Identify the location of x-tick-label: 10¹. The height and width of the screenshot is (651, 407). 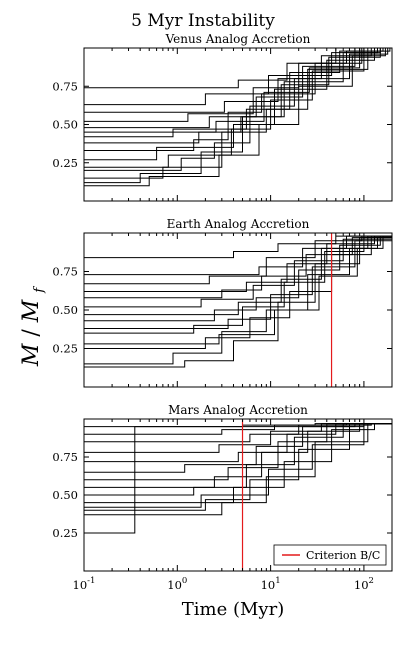
(271, 584).